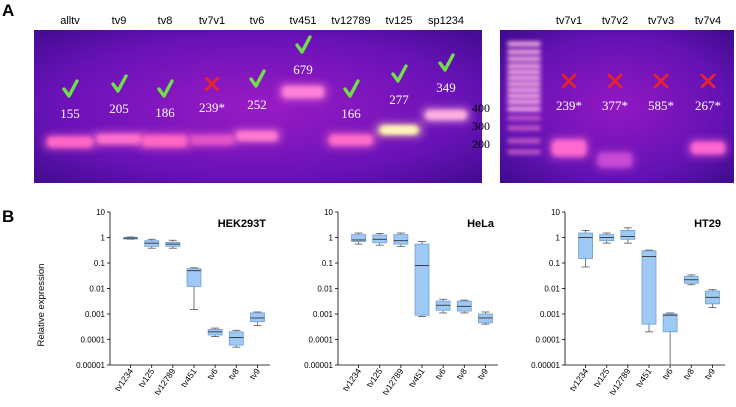 The image size is (736, 407). I want to click on x-tick-label: tv8, so click(233, 373).